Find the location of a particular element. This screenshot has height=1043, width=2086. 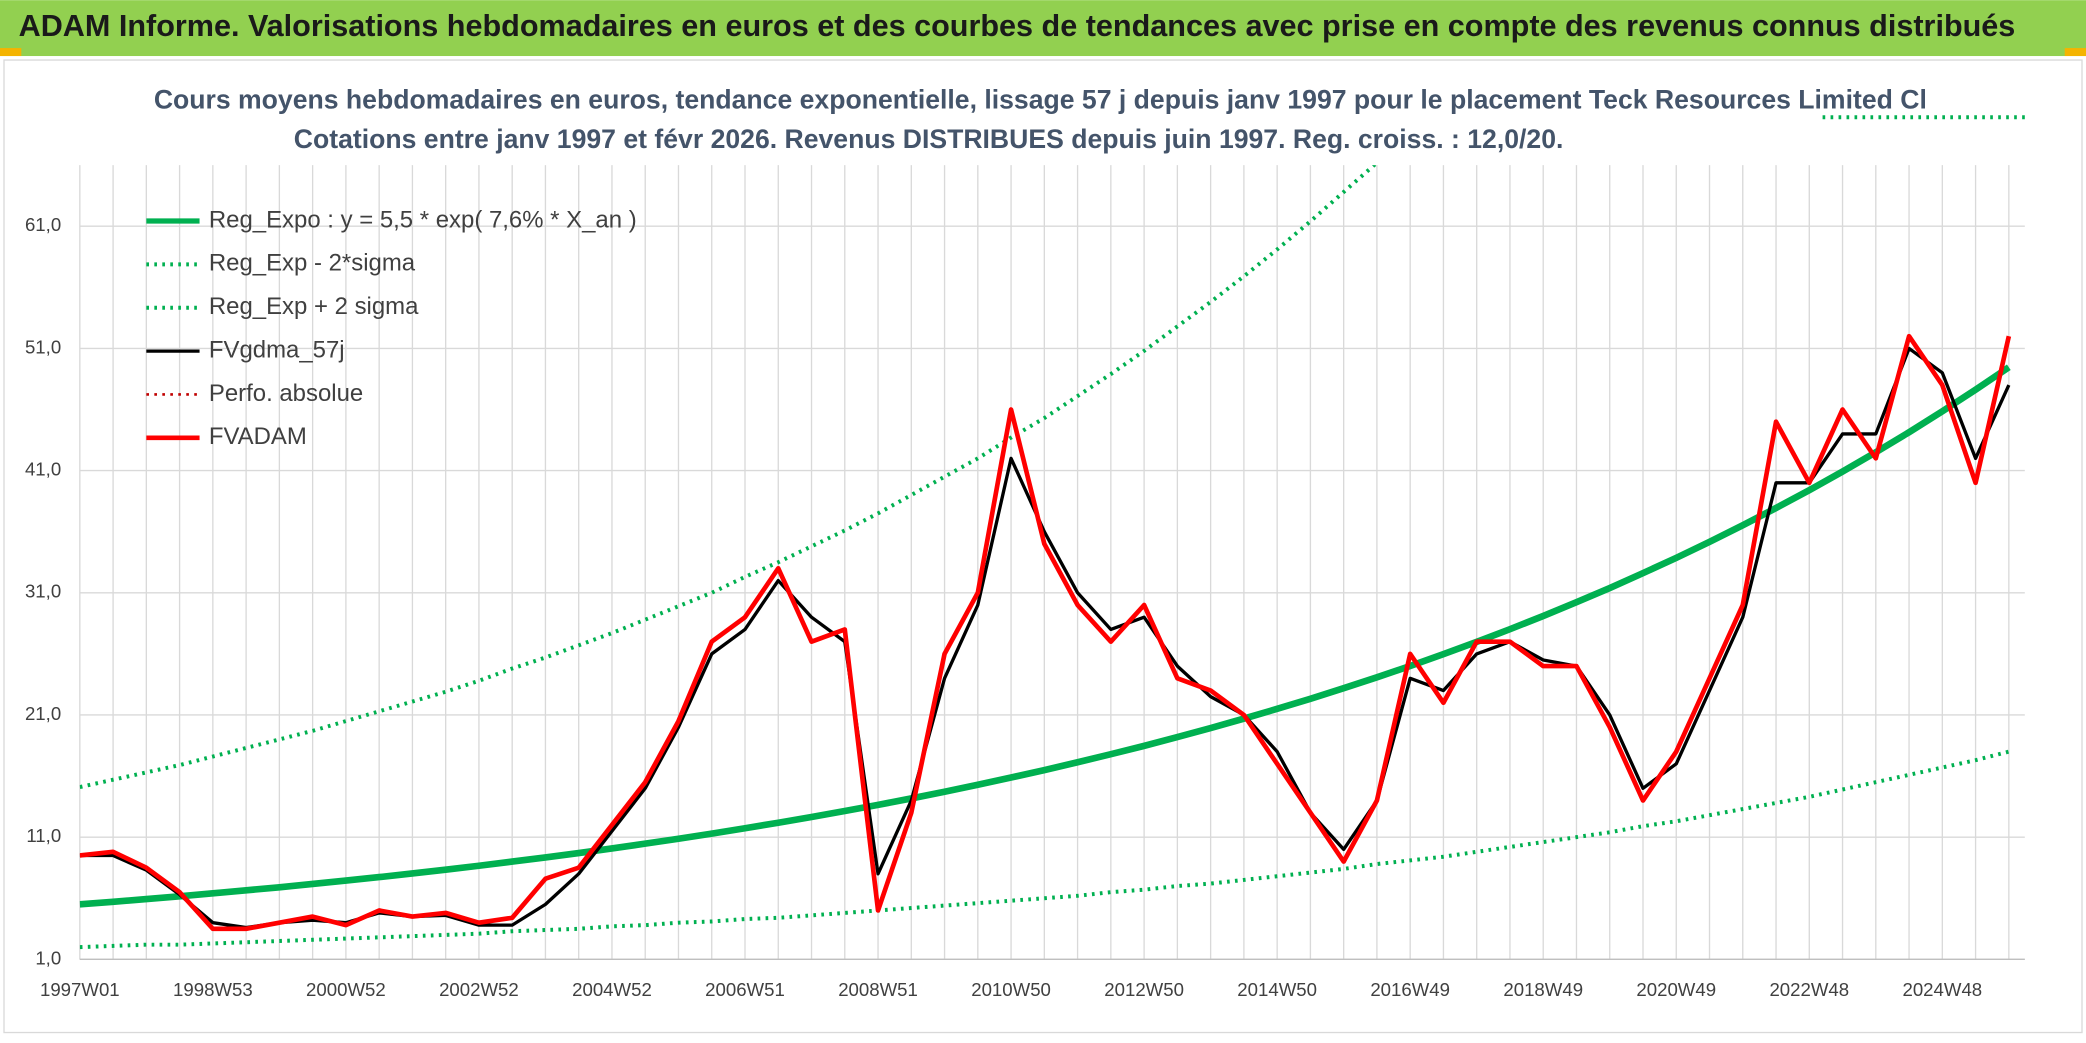

x-tick-label: 2004W52 is located at coordinates (612, 989).